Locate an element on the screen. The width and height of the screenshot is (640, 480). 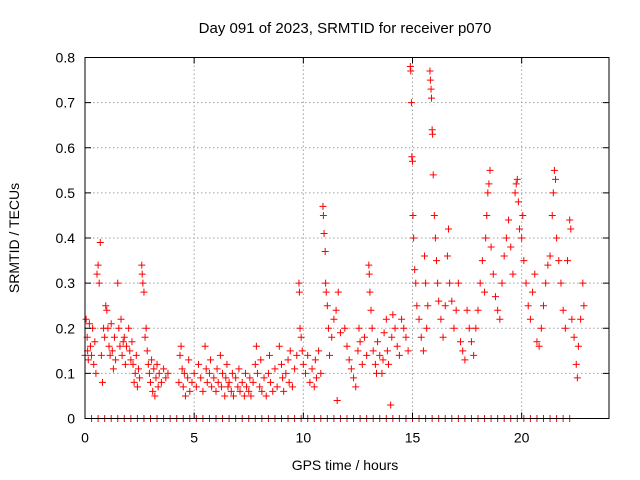
x-tick-label: 15 is located at coordinates (413, 438).